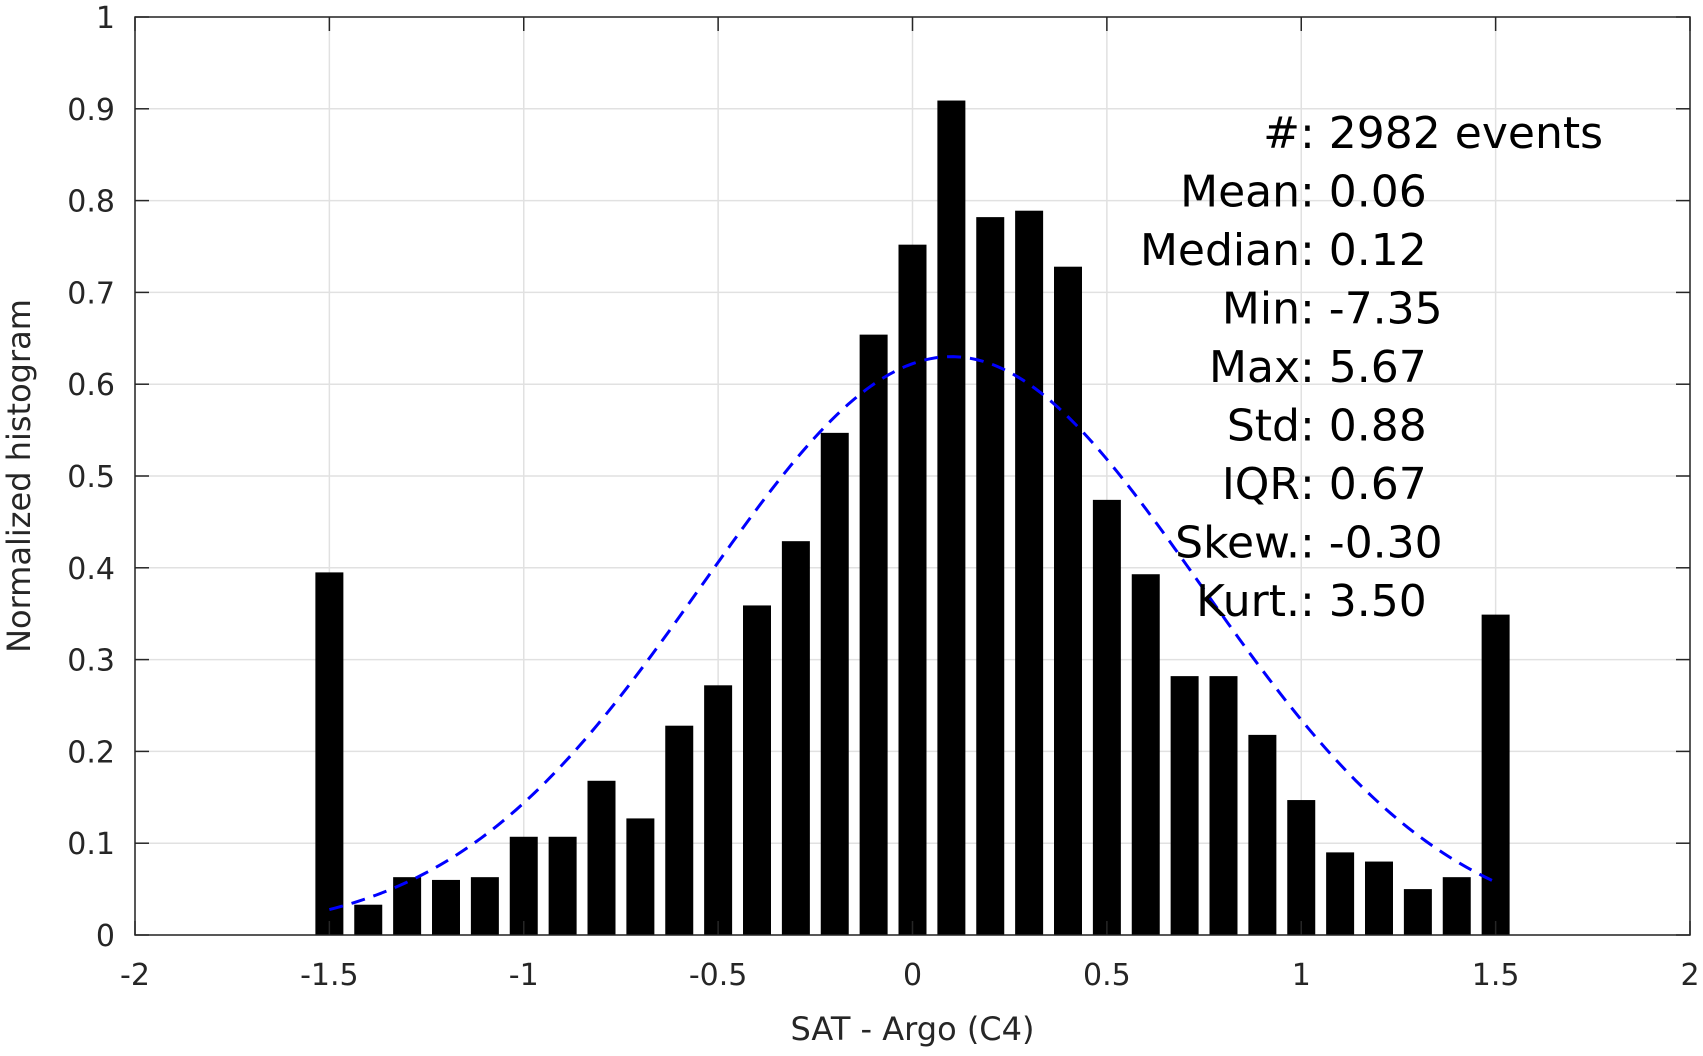  Describe the element at coordinates (91, 844) in the screenshot. I see `y-tick-label: 0.1` at that location.